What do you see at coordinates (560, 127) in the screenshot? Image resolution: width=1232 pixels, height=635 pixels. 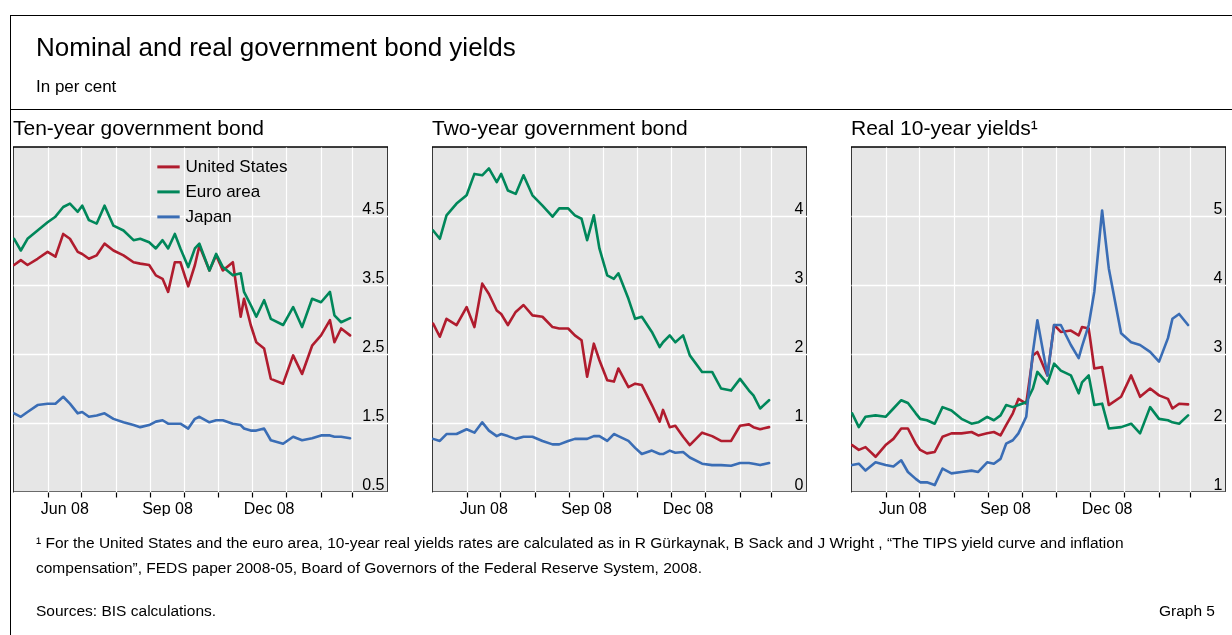 I see `chart-title: Two-year government bond` at bounding box center [560, 127].